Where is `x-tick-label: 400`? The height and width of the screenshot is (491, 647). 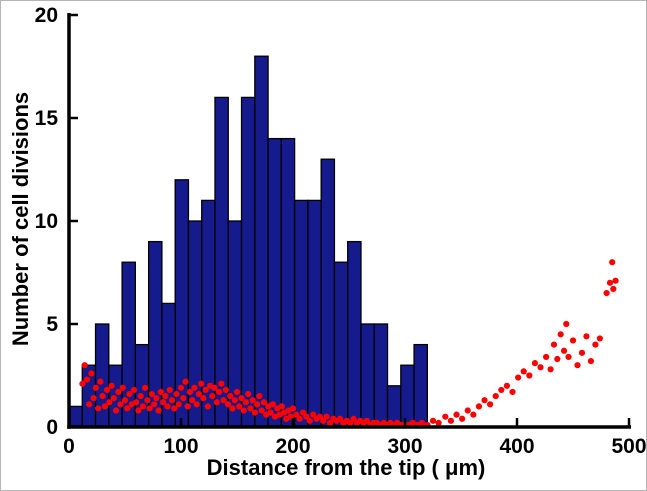
x-tick-label: 400 is located at coordinates (516, 446).